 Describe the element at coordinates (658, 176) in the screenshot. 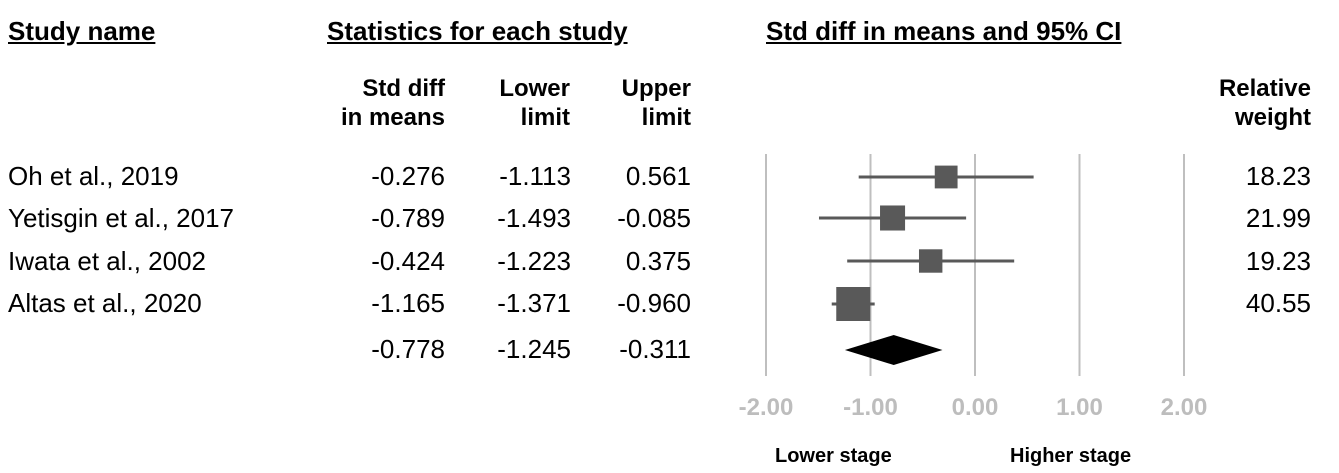

I see `upper-limit-cell: 0.561` at that location.